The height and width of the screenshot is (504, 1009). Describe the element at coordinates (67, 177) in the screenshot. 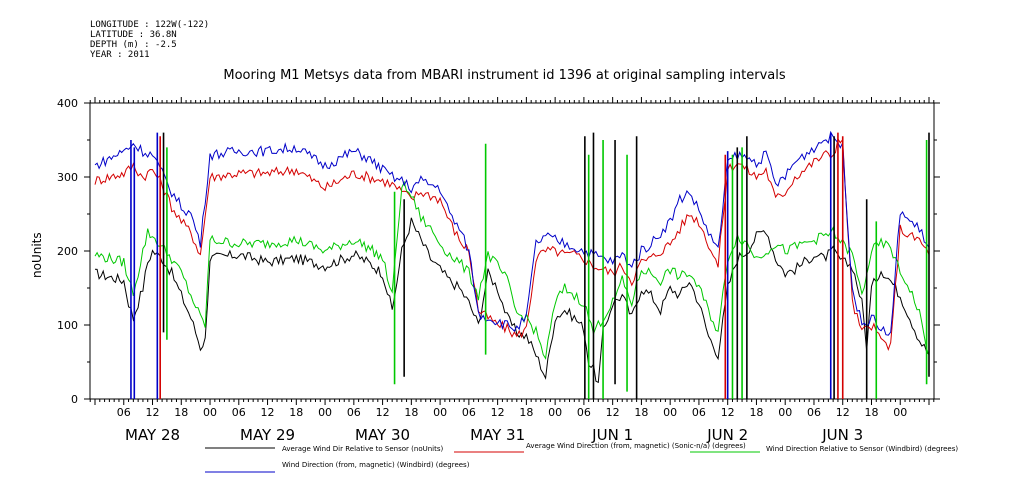

I see `y-tick-label: 300` at that location.